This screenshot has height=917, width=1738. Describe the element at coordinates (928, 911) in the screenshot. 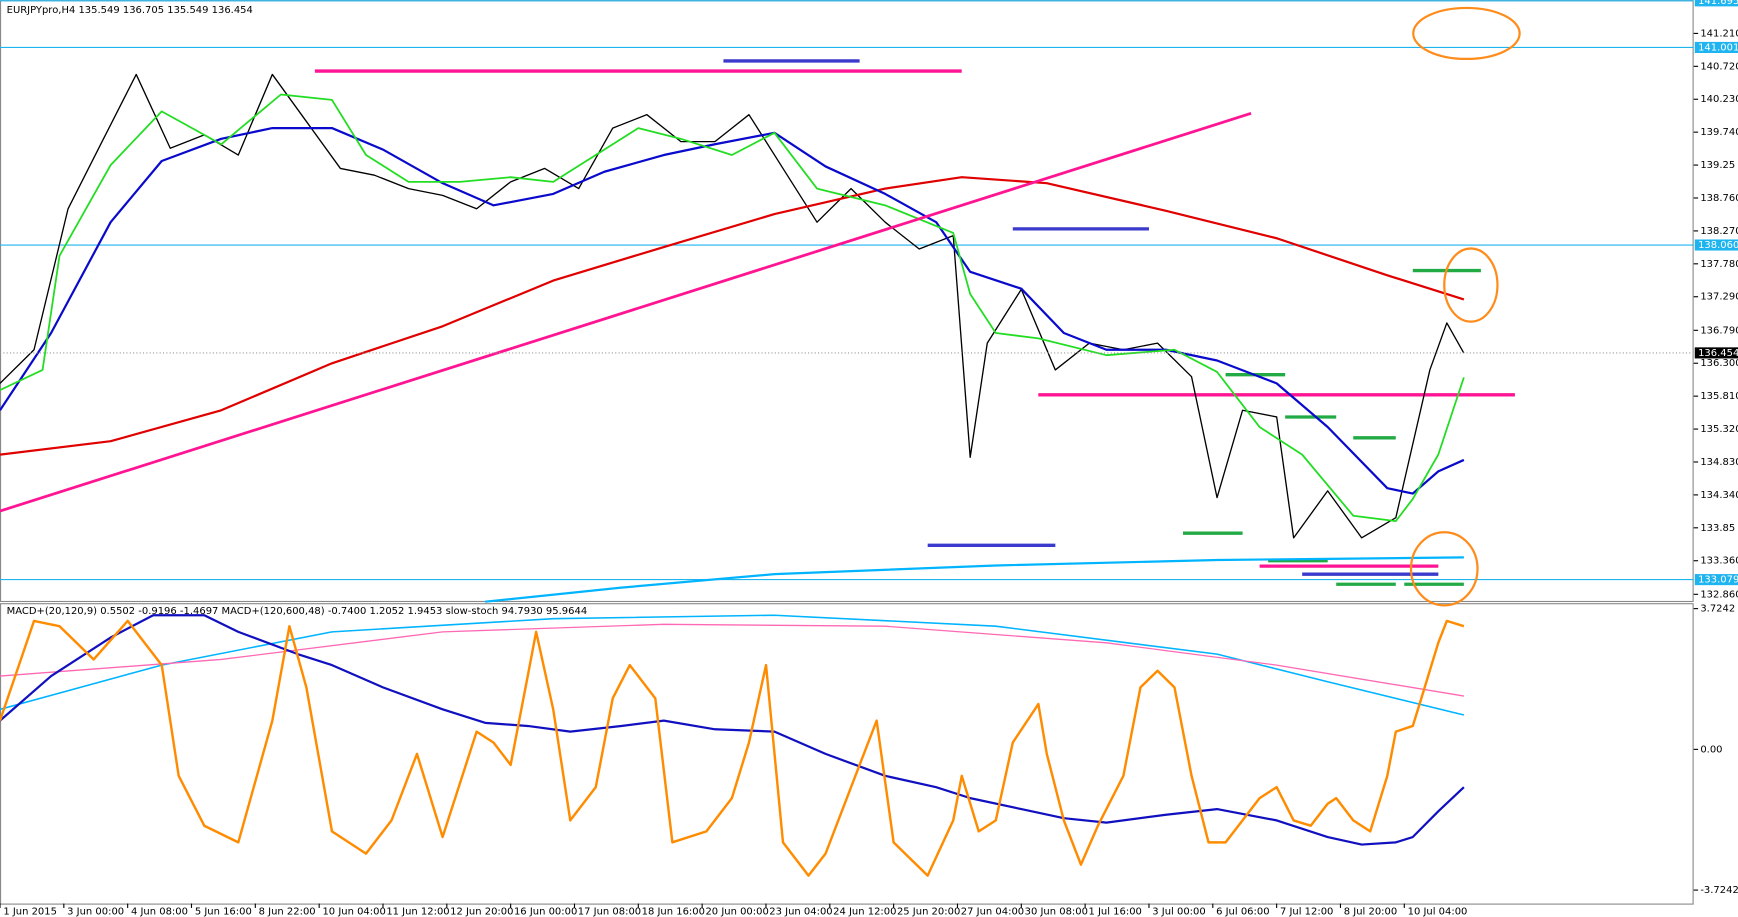

I see `x-tick-label: 25 Jun 20:00` at that location.